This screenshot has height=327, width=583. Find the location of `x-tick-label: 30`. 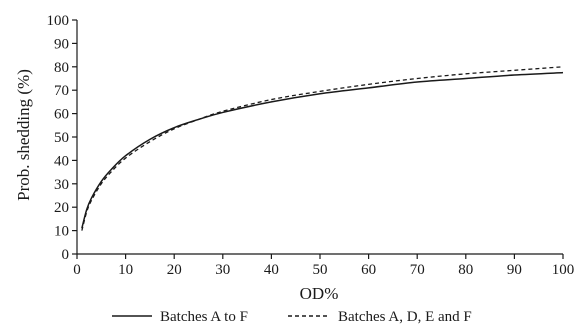

x-tick-label: 30 is located at coordinates (222, 270).